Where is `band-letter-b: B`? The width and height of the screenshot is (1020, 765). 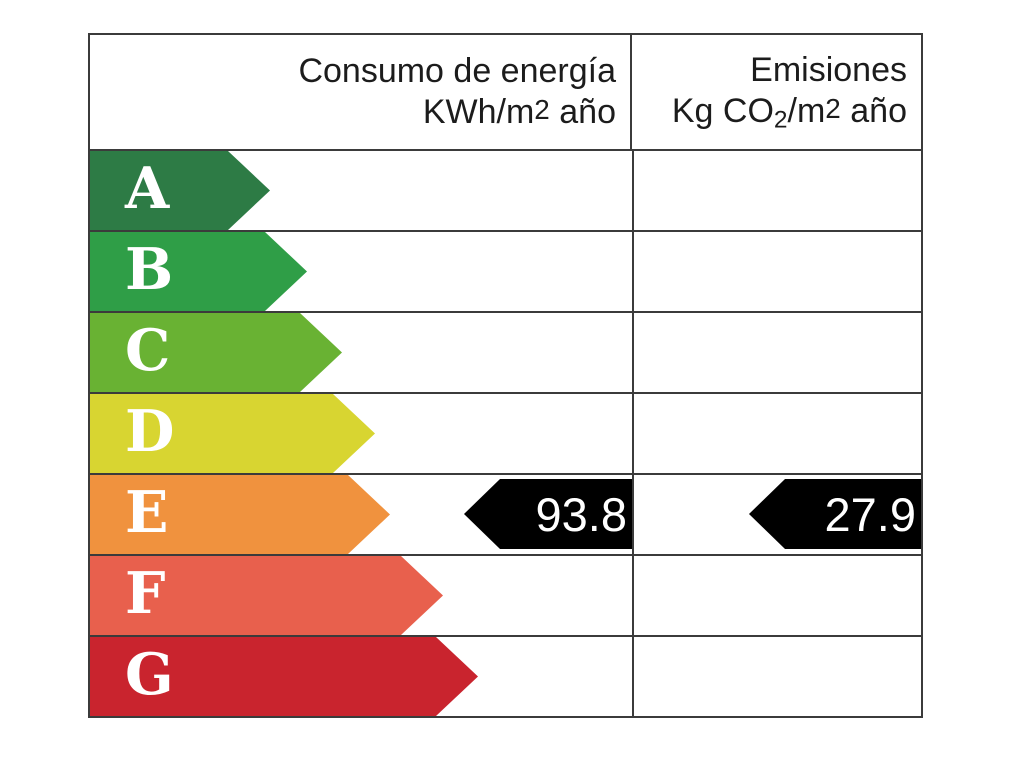
band-letter-b: B is located at coordinates (149, 269).